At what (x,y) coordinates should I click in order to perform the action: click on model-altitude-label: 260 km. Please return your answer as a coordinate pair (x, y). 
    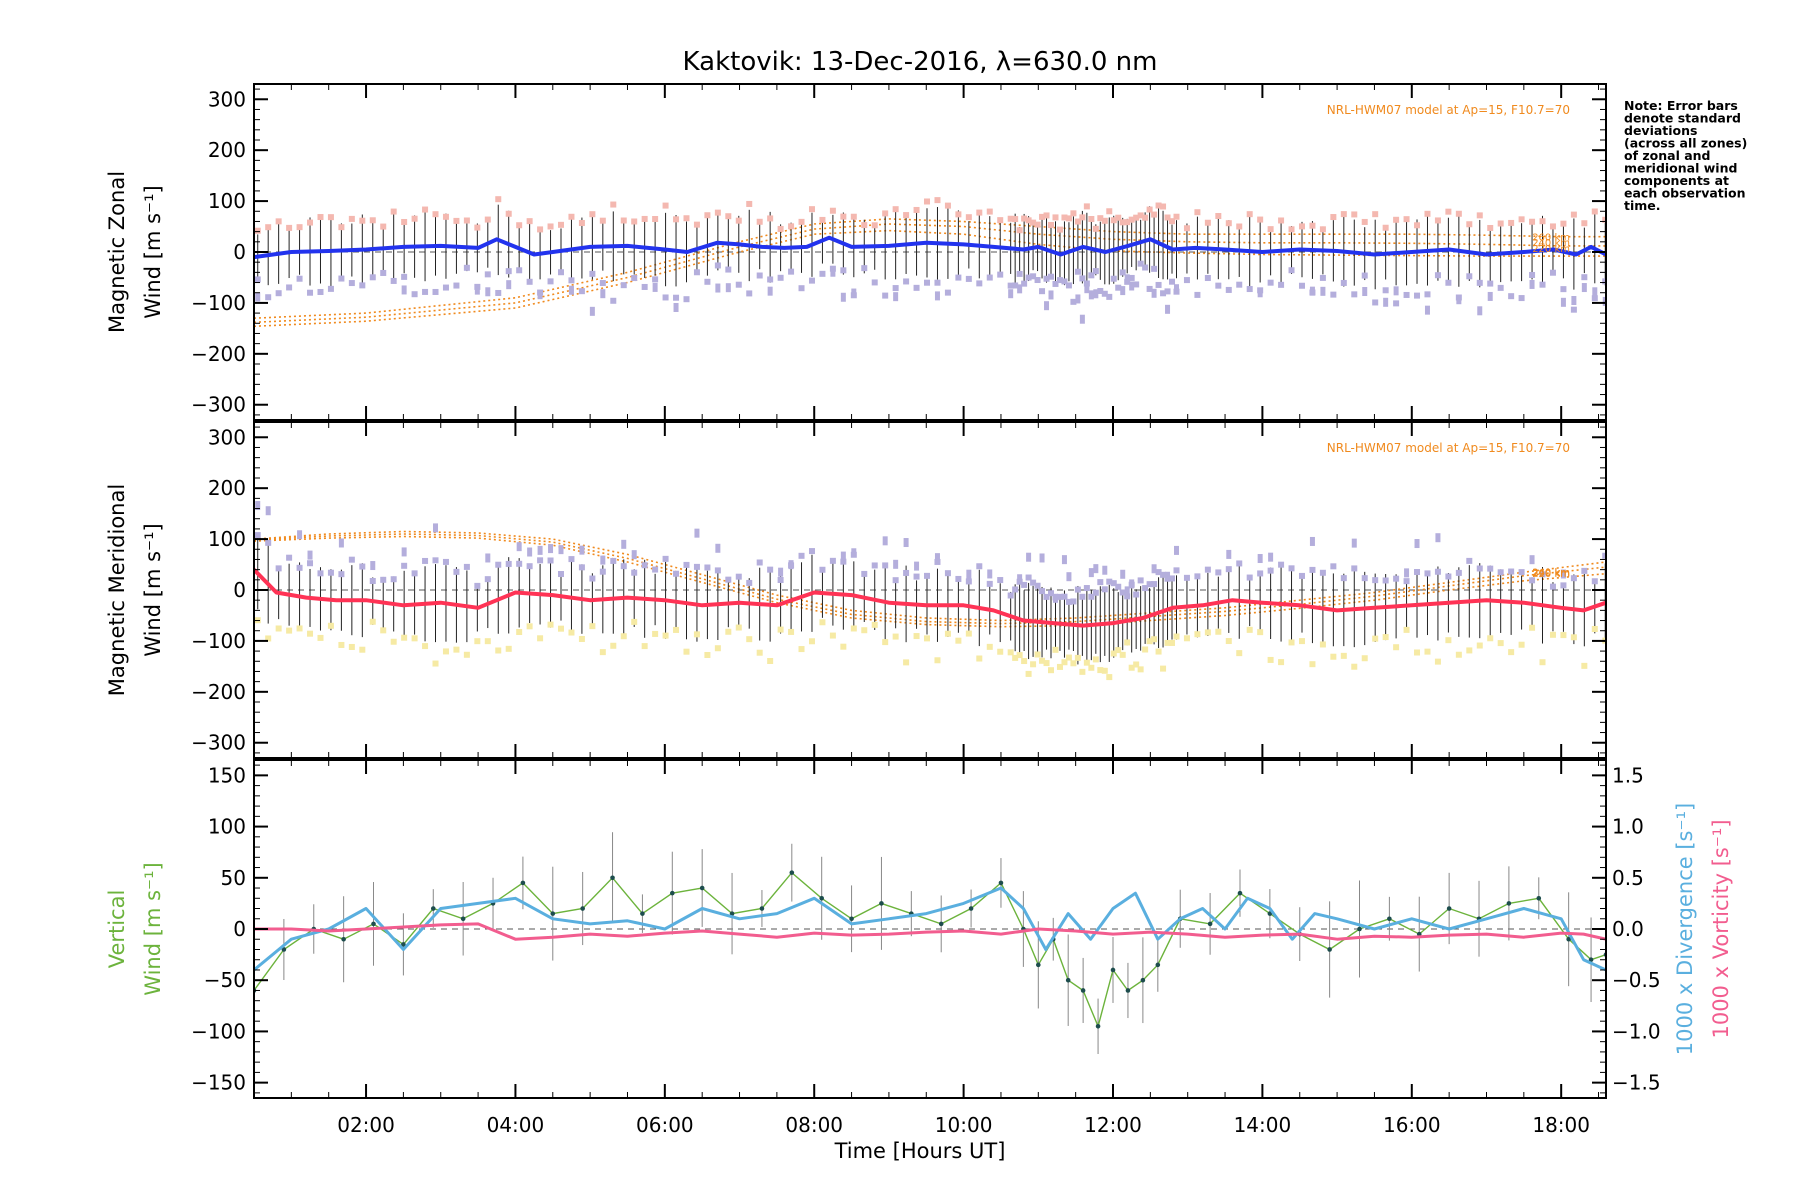
    Looking at the image, I should click on (1551, 573).